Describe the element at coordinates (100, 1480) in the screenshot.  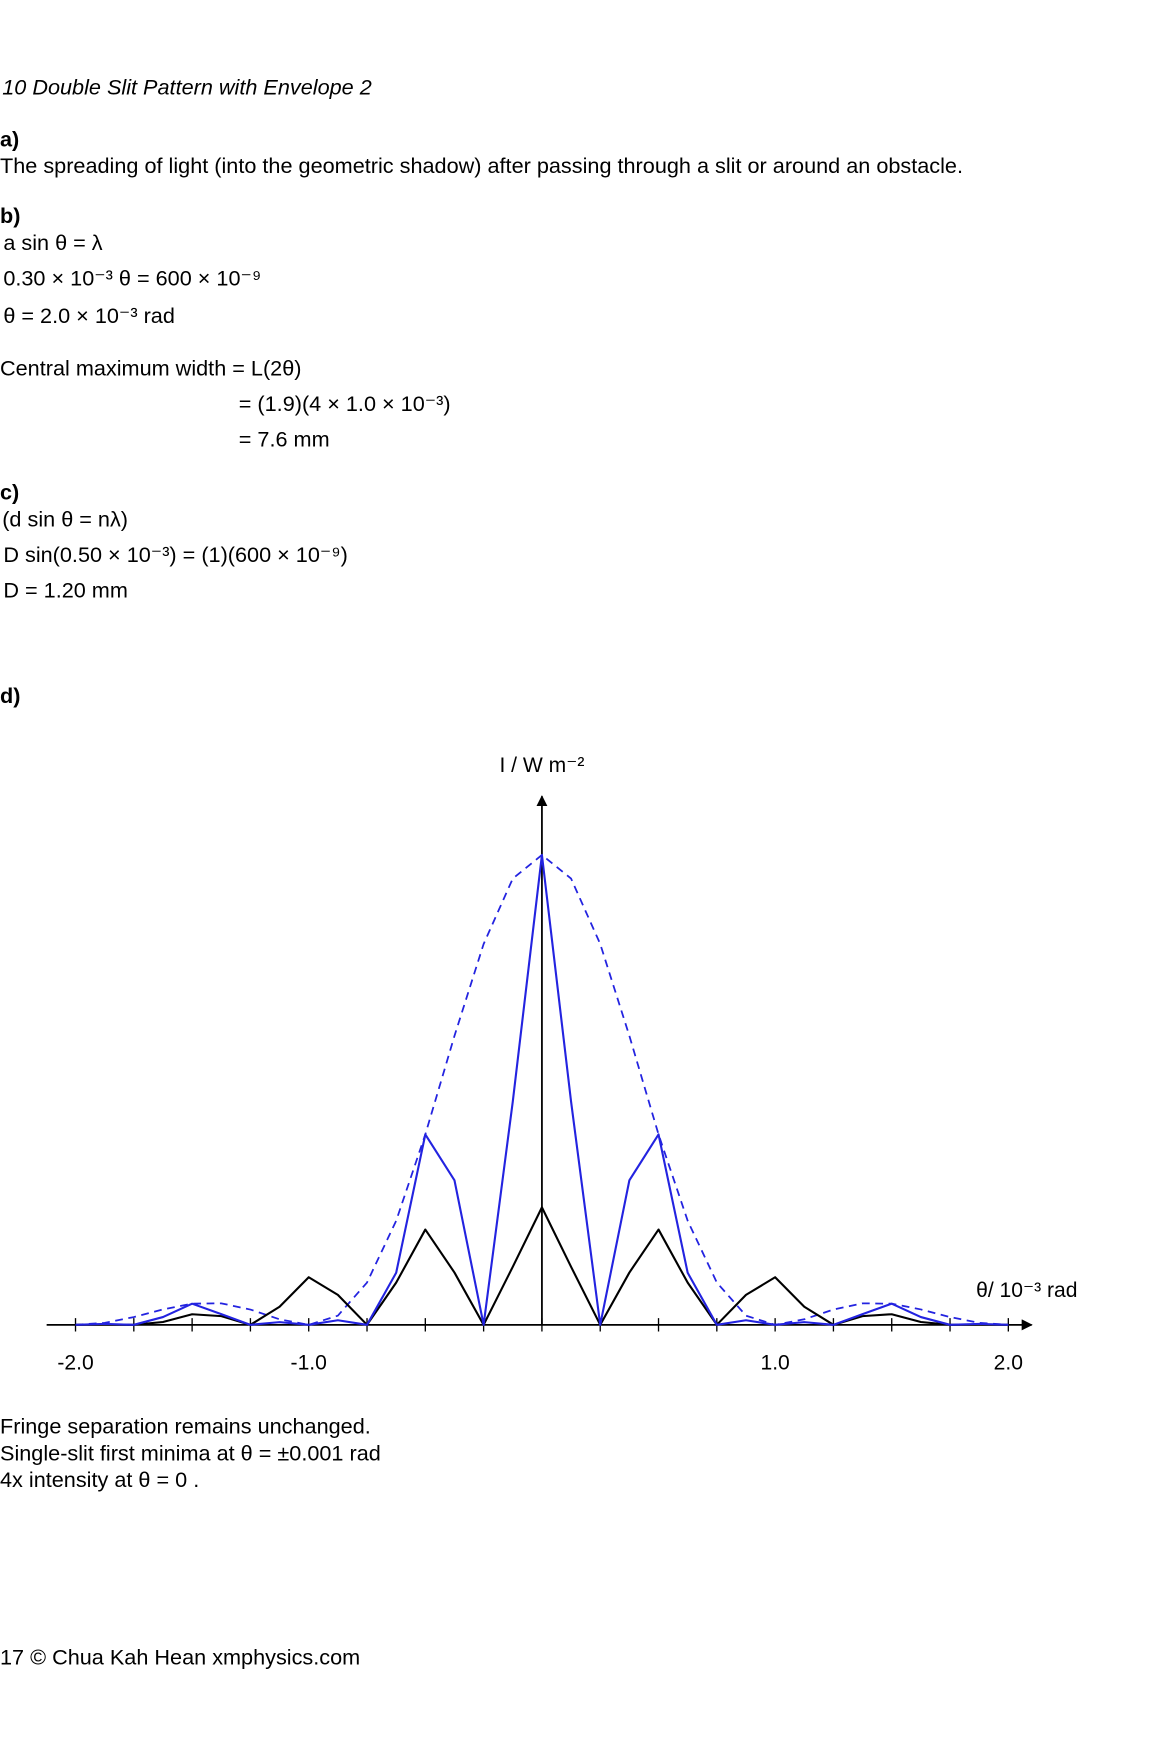
I see `answer-line: 4x intensity at θ = 0 .` at that location.